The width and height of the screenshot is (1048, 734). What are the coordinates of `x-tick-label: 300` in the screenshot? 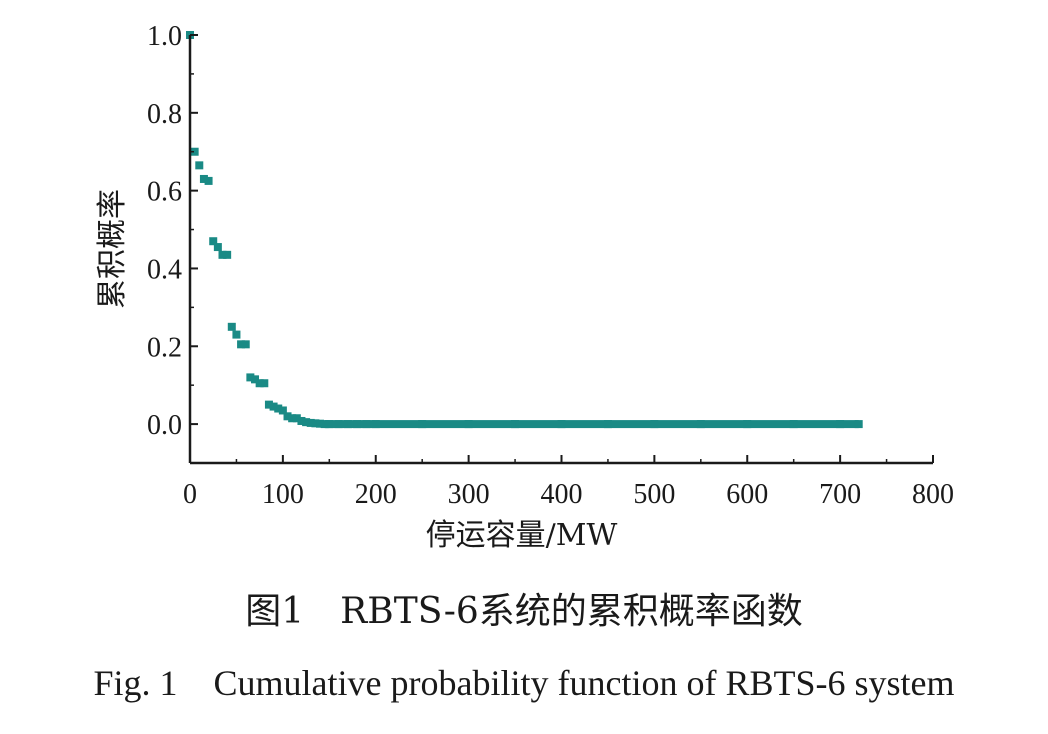 It's located at (469, 494).